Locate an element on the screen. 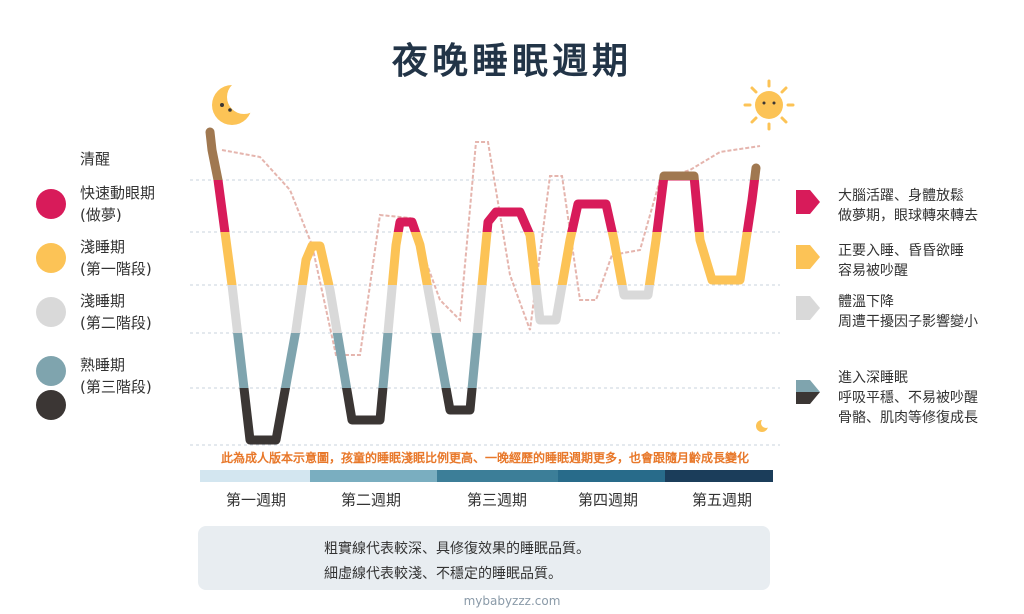  stage-label-line: (第二階段) is located at coordinates (116, 323).